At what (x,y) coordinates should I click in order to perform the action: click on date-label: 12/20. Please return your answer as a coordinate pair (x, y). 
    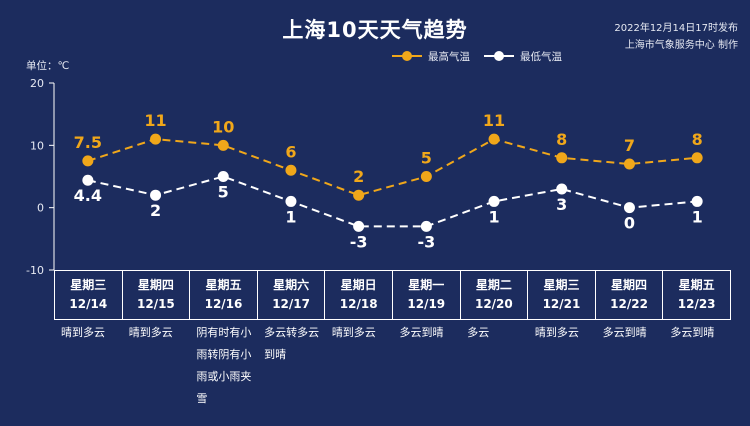
    Looking at the image, I should click on (493, 304).